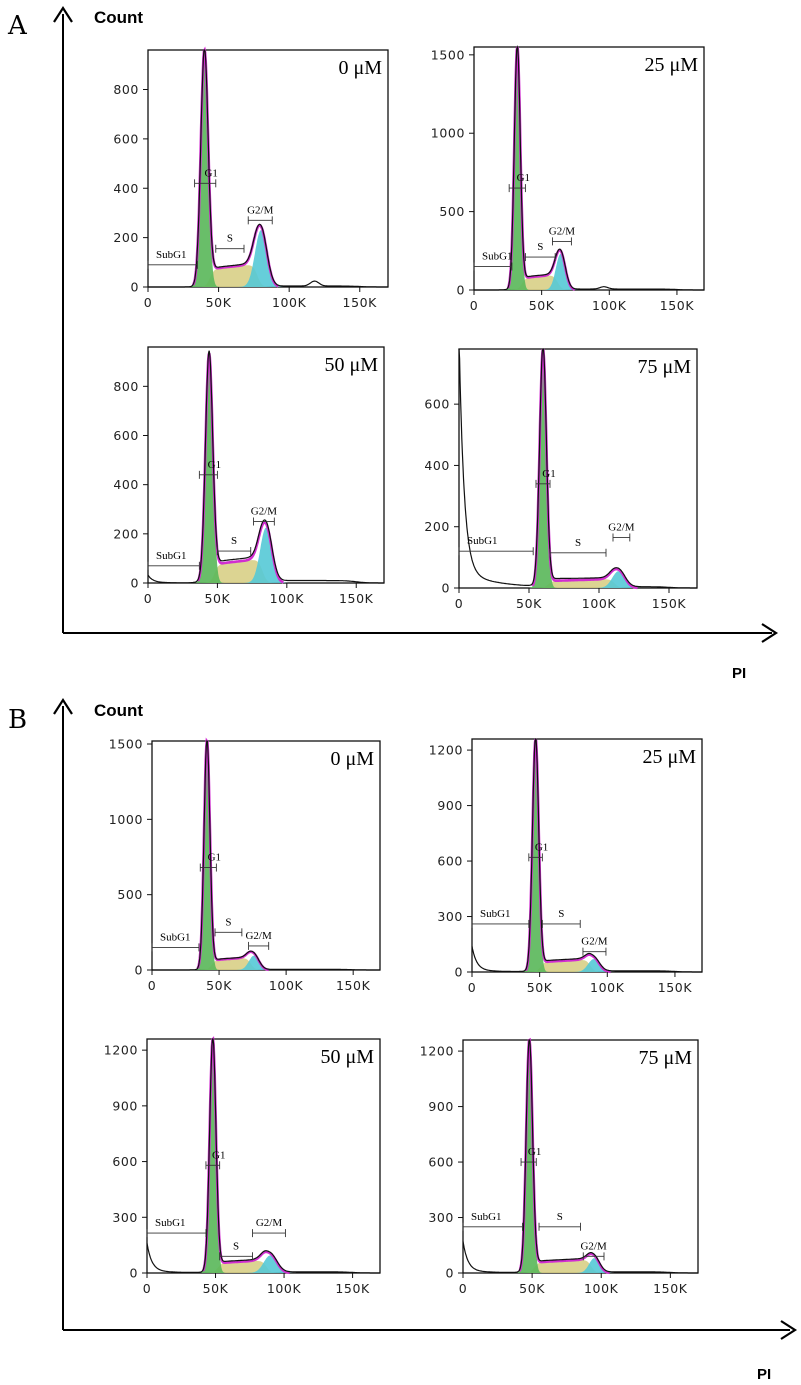 Image resolution: width=801 pixels, height=1385 pixels. I want to click on y-tick-label: 500, so click(130, 894).